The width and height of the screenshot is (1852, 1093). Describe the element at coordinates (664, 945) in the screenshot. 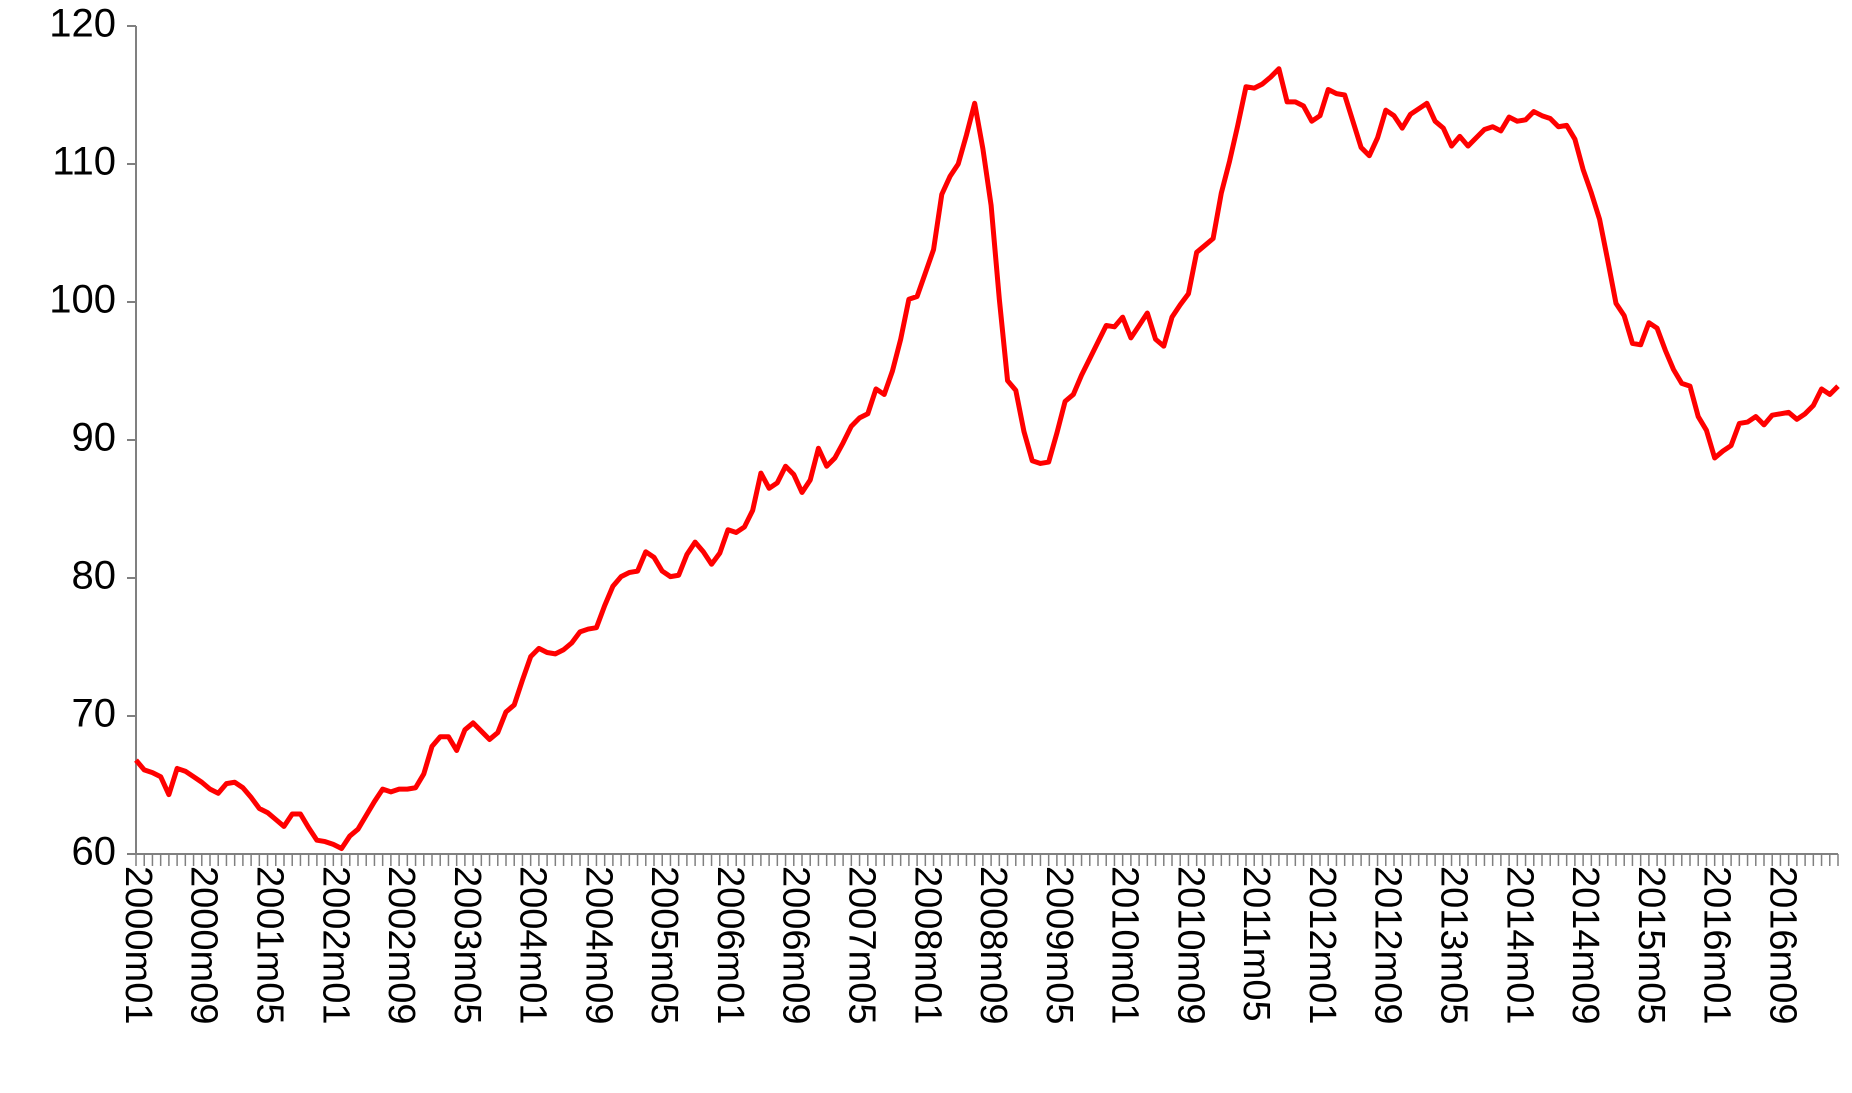

I see `x-tick-label: 2005m05` at that location.